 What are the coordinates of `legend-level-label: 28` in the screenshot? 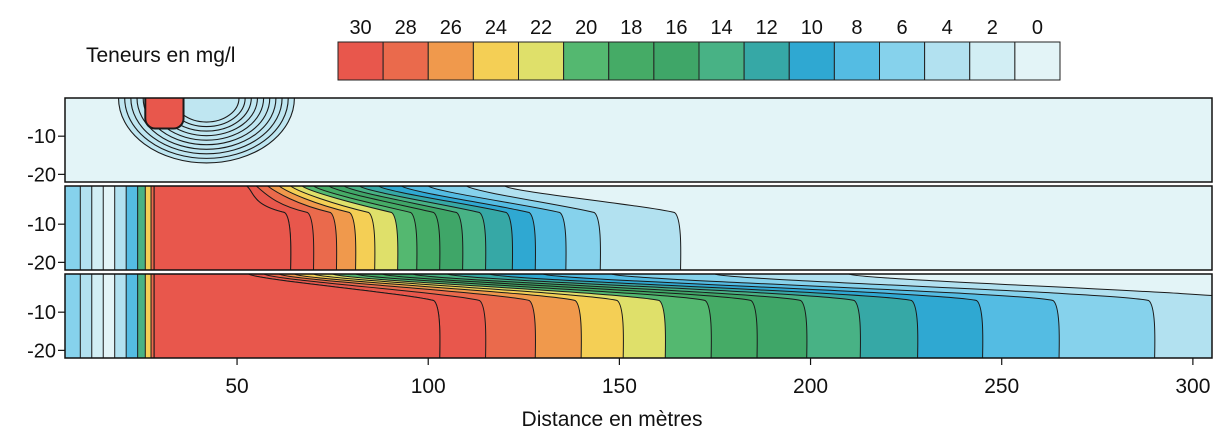 It's located at (406, 28).